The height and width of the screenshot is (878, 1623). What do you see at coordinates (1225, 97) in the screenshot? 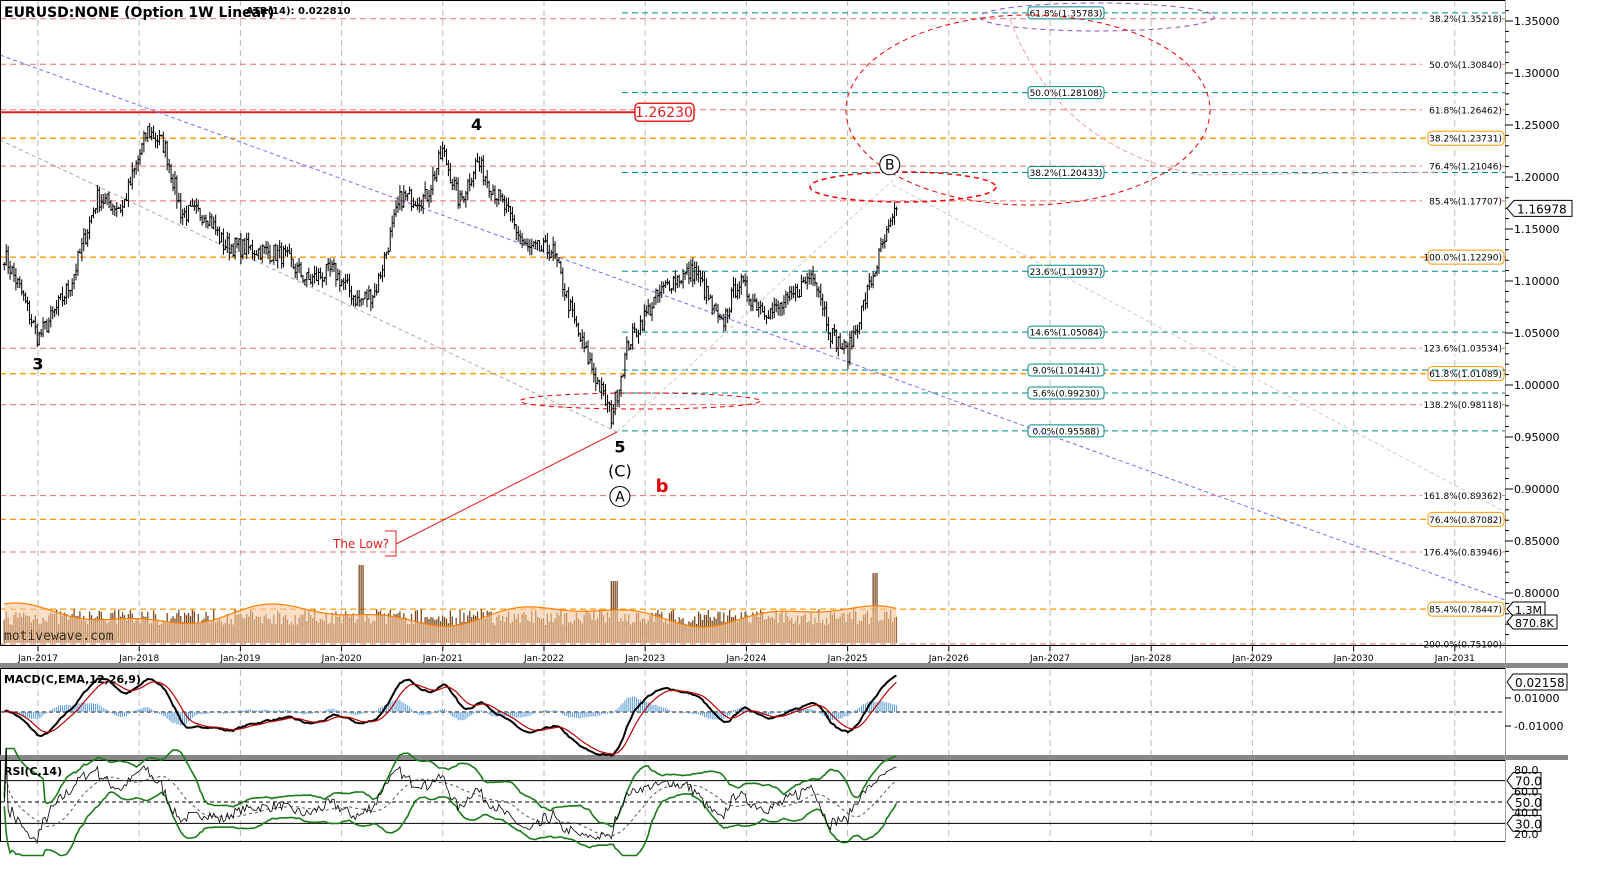
I see `projection-arc` at bounding box center [1225, 97].